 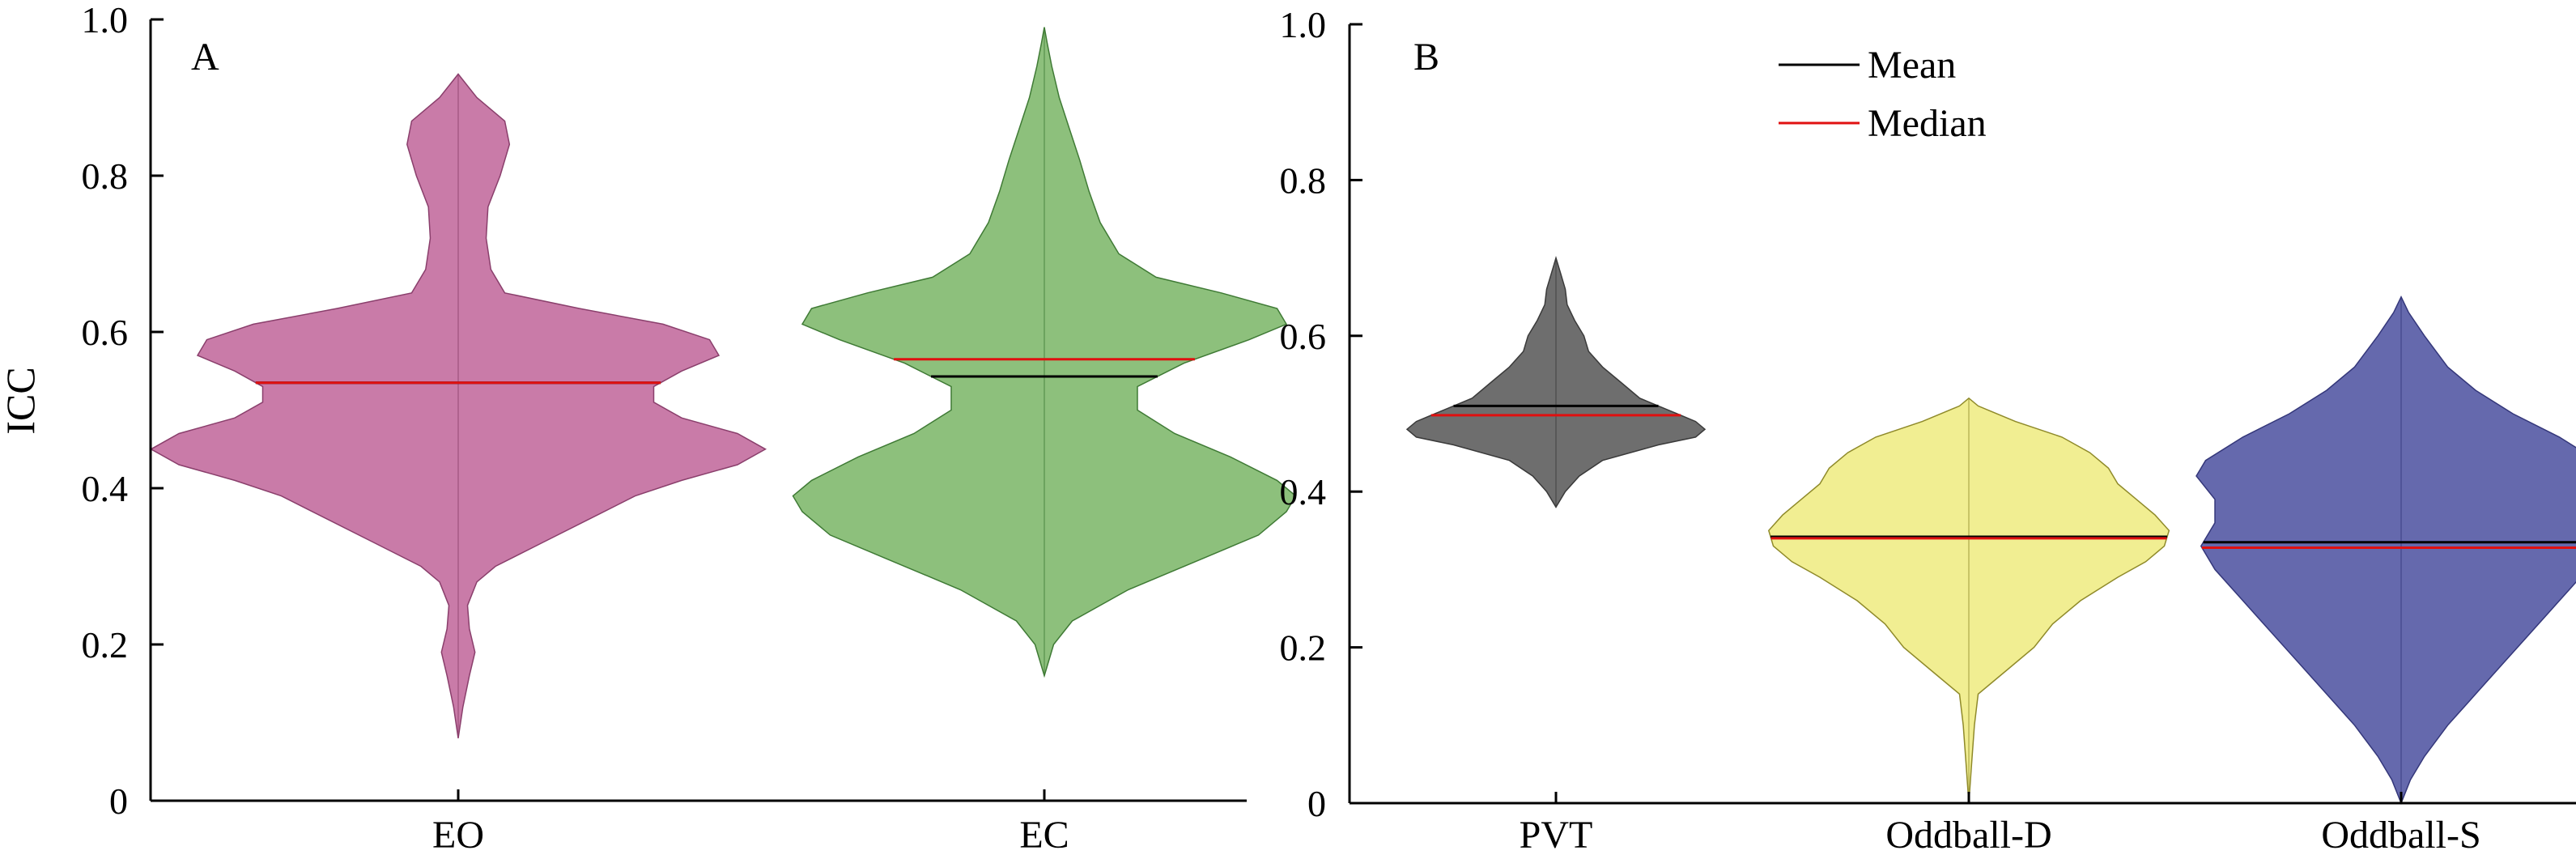 What do you see at coordinates (1316, 803) in the screenshot?
I see `panel-b-y-tick-label: 0` at bounding box center [1316, 803].